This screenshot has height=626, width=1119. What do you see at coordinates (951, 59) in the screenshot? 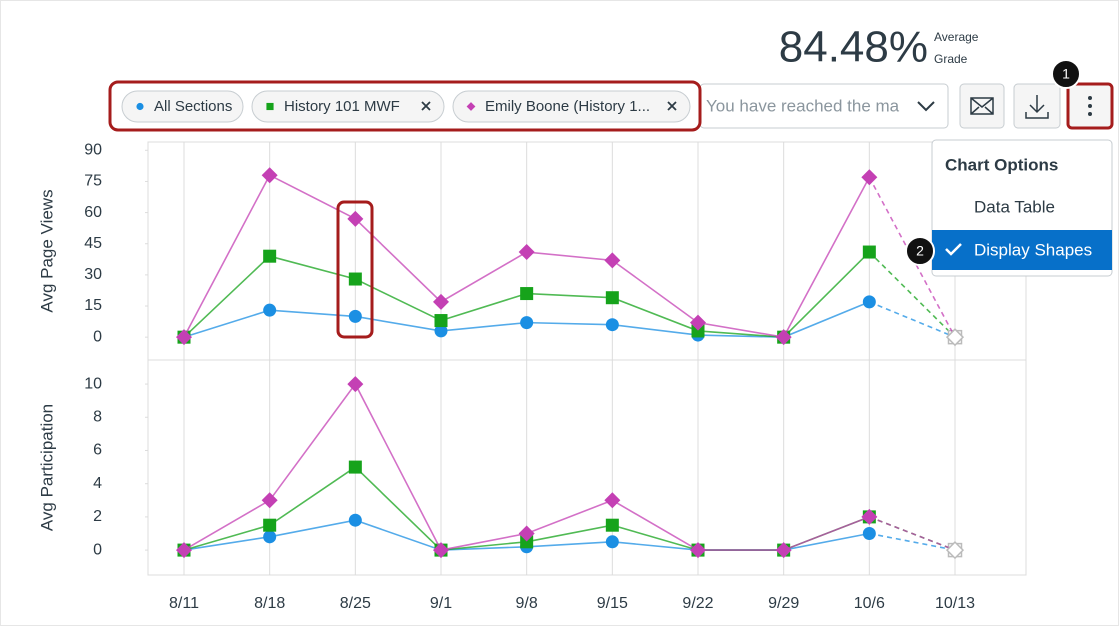
I see `grade-label: Grade` at bounding box center [951, 59].